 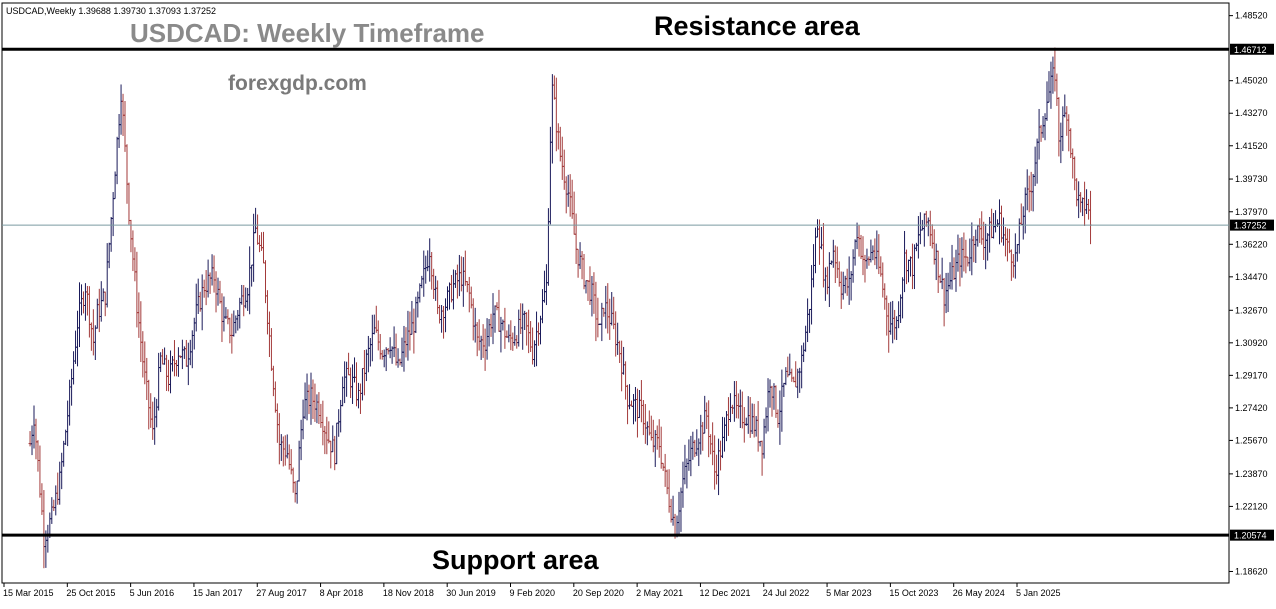 I want to click on y-tick-label: 1.23870, so click(x=1251, y=474).